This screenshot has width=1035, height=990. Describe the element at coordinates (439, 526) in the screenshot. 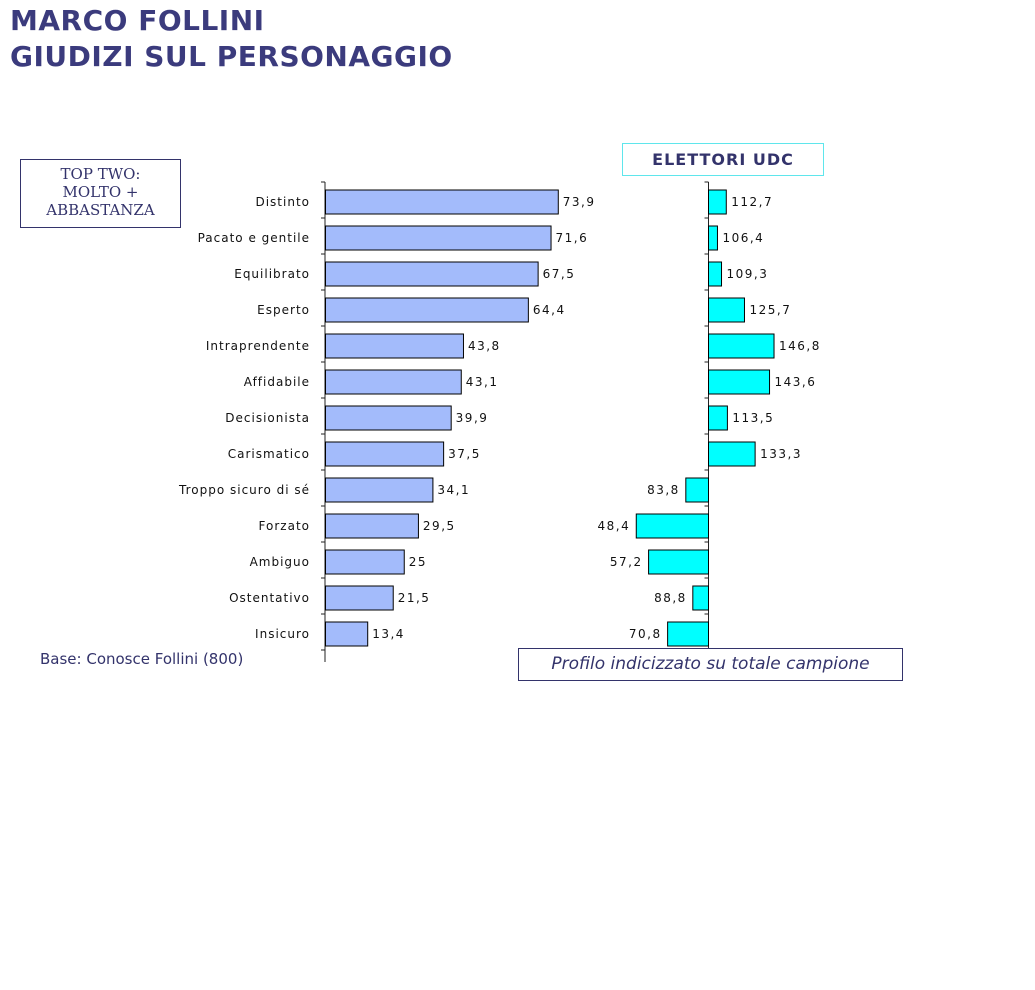

I see `left-bar-value-label: 29,5` at that location.